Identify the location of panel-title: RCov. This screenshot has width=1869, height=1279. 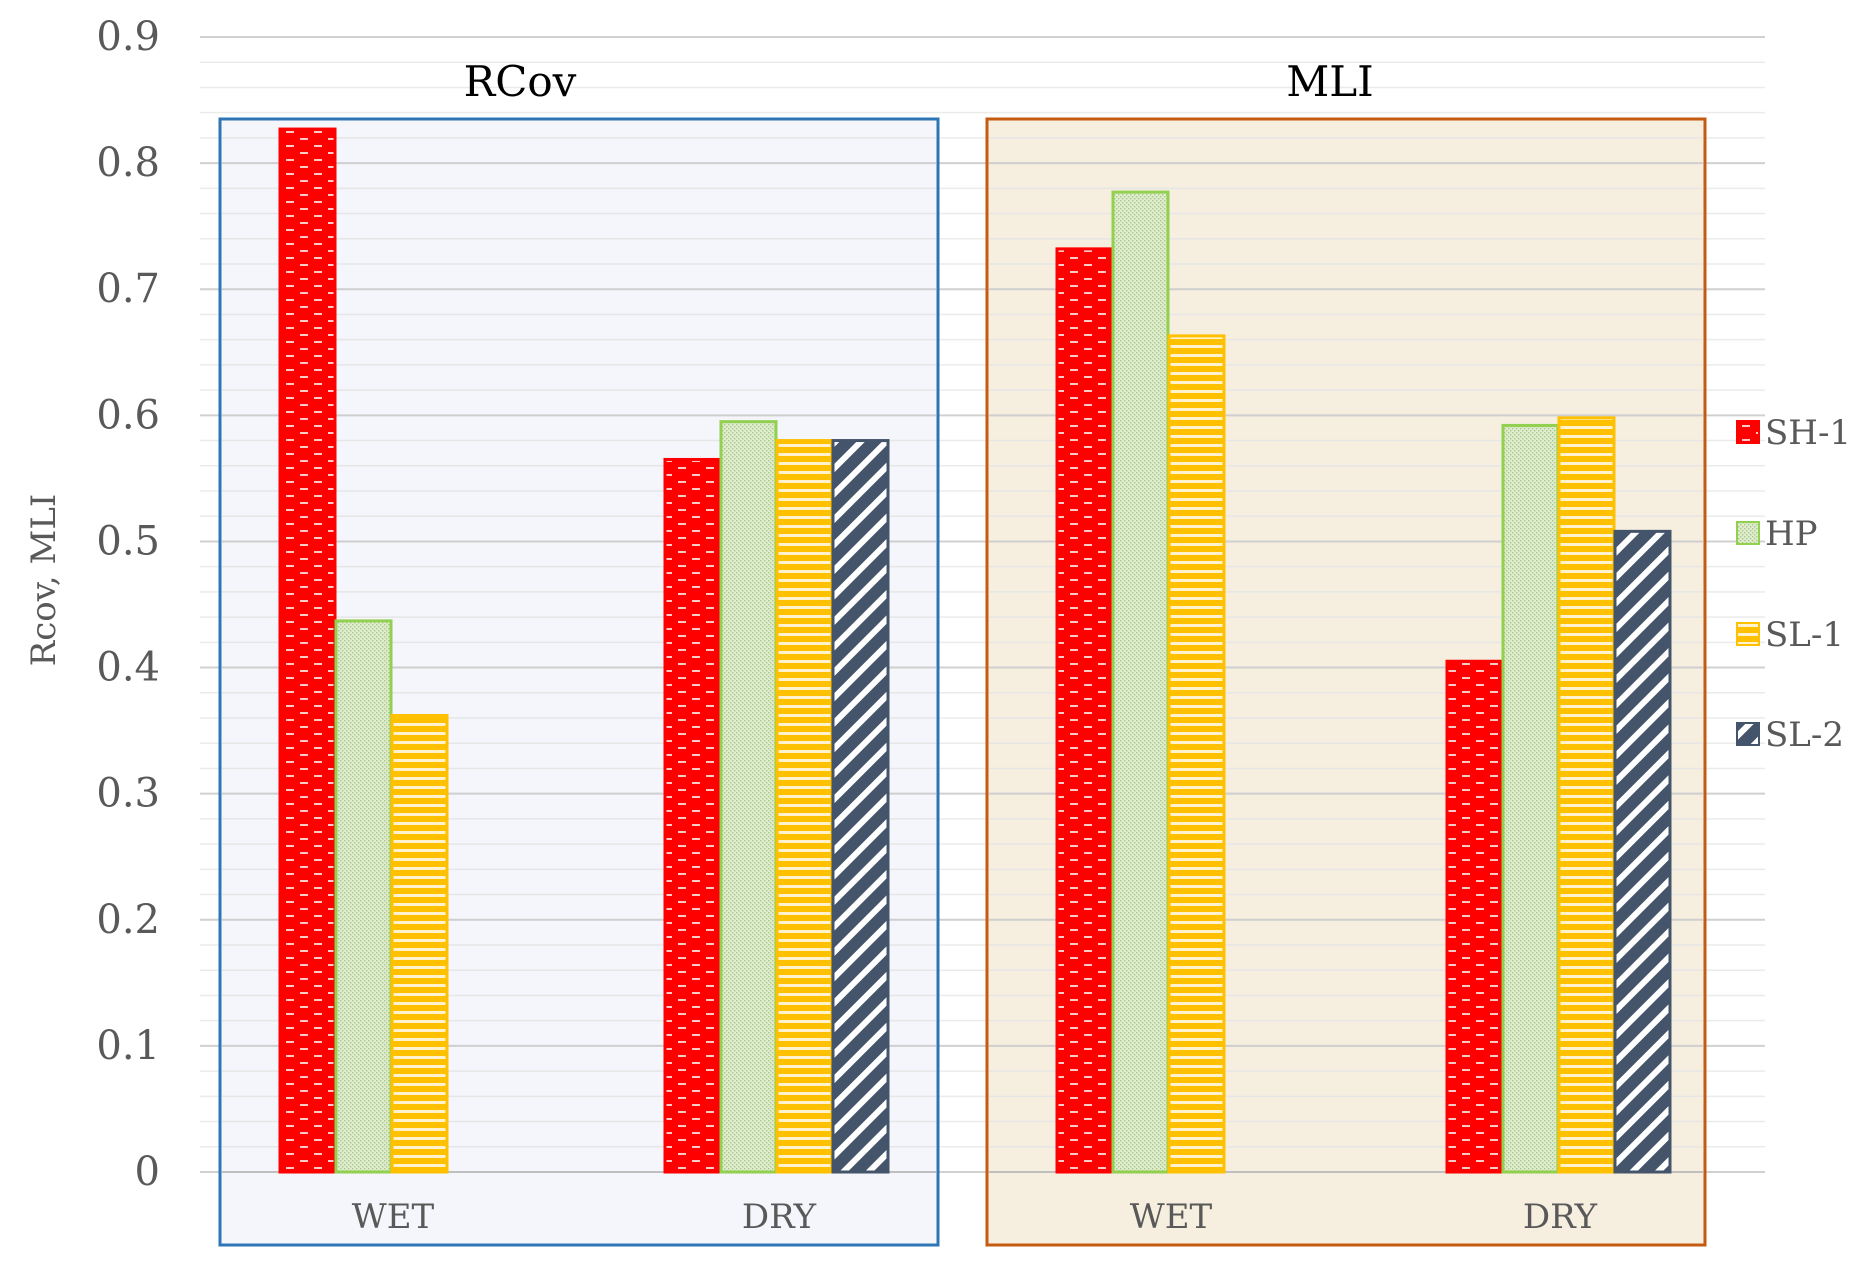
(520, 81).